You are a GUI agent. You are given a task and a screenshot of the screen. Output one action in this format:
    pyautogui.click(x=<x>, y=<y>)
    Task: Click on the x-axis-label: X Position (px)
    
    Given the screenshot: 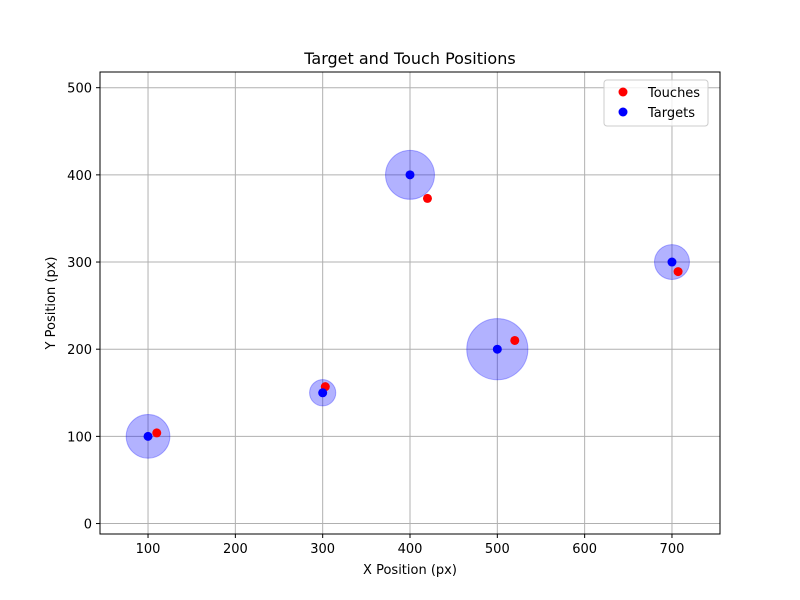 What is the action you would take?
    pyautogui.click(x=410, y=570)
    